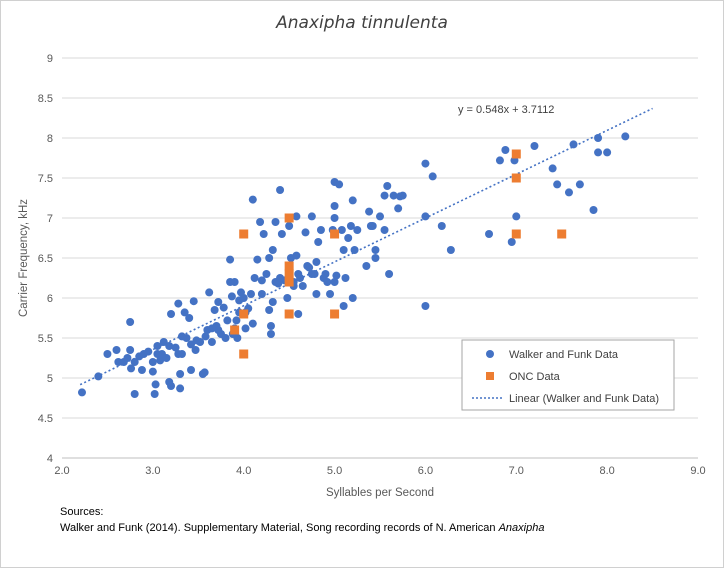 The height and width of the screenshot is (568, 724). What do you see at coordinates (50, 299) in the screenshot?
I see `y-tick-label: 6` at bounding box center [50, 299].